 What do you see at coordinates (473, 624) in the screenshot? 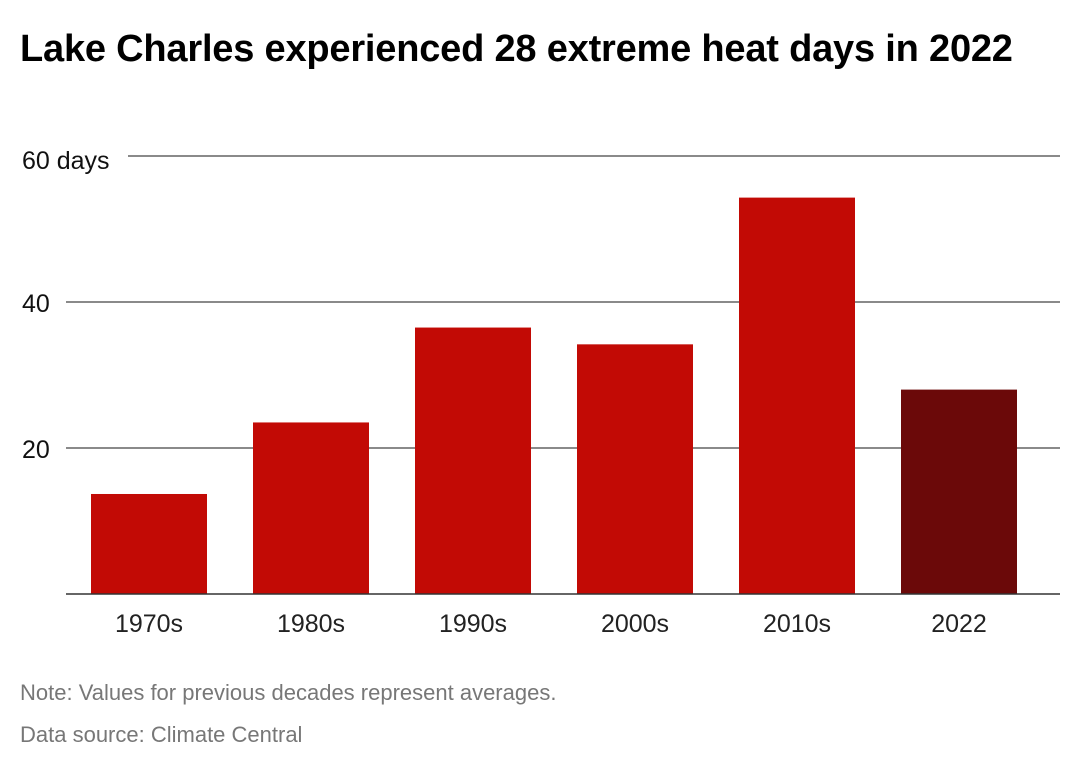
I see `x-tick-label: 1990s` at bounding box center [473, 624].